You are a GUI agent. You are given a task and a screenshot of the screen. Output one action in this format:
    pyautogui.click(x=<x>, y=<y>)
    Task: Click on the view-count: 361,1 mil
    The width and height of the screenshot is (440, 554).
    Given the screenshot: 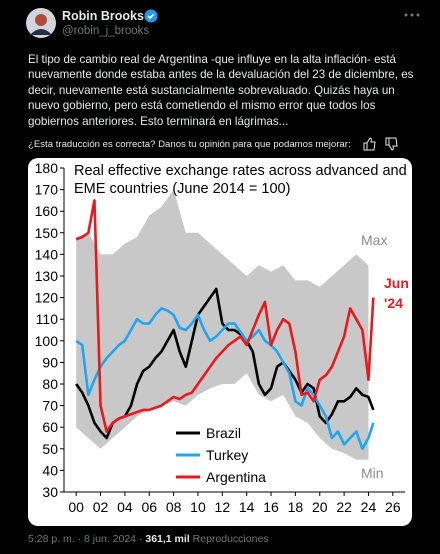 What is the action you would take?
    pyautogui.click(x=167, y=539)
    